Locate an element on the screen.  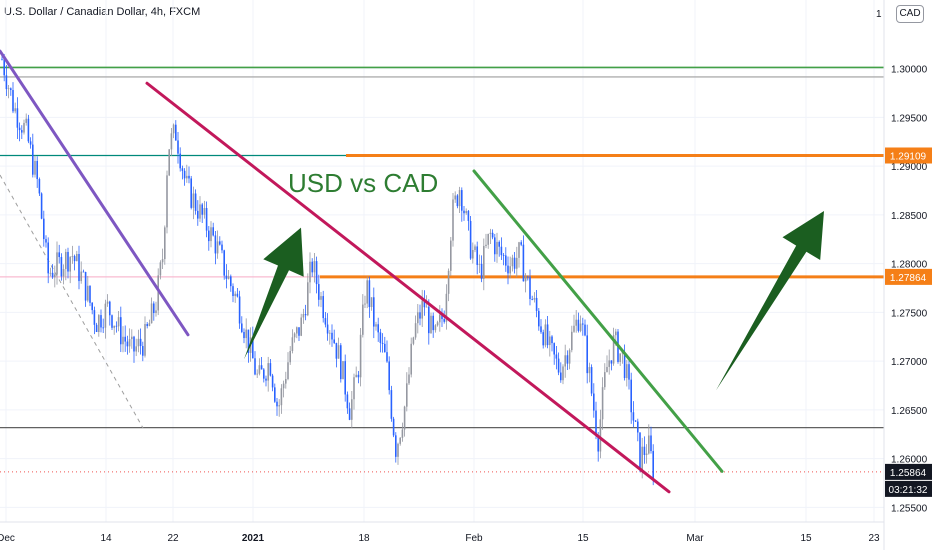
price-badge is located at coordinates (908, 471).